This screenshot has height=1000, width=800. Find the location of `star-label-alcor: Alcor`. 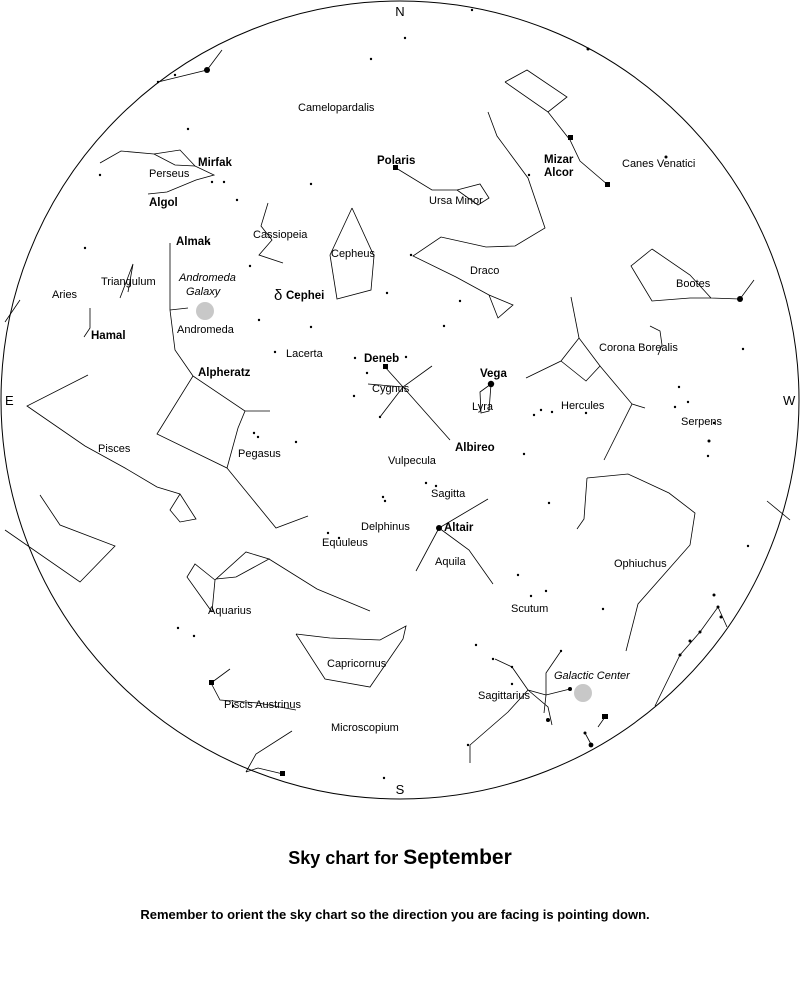

star-label-alcor: Alcor is located at coordinates (559, 173).